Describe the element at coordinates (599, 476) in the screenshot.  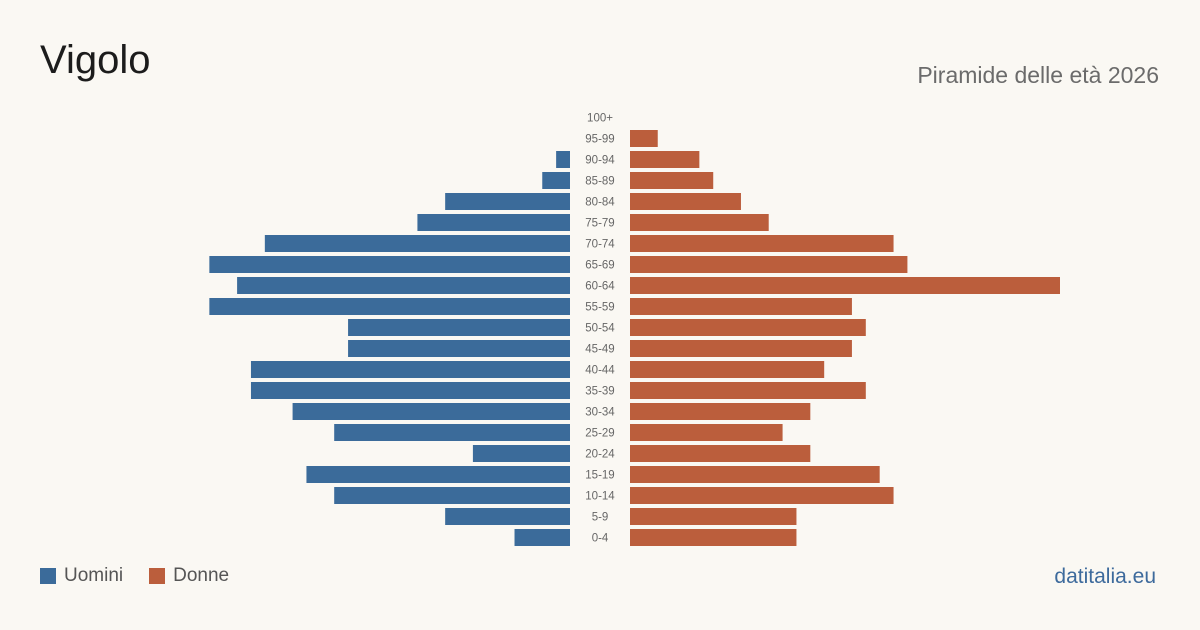
I see `age-label-15-19: 15-19` at that location.